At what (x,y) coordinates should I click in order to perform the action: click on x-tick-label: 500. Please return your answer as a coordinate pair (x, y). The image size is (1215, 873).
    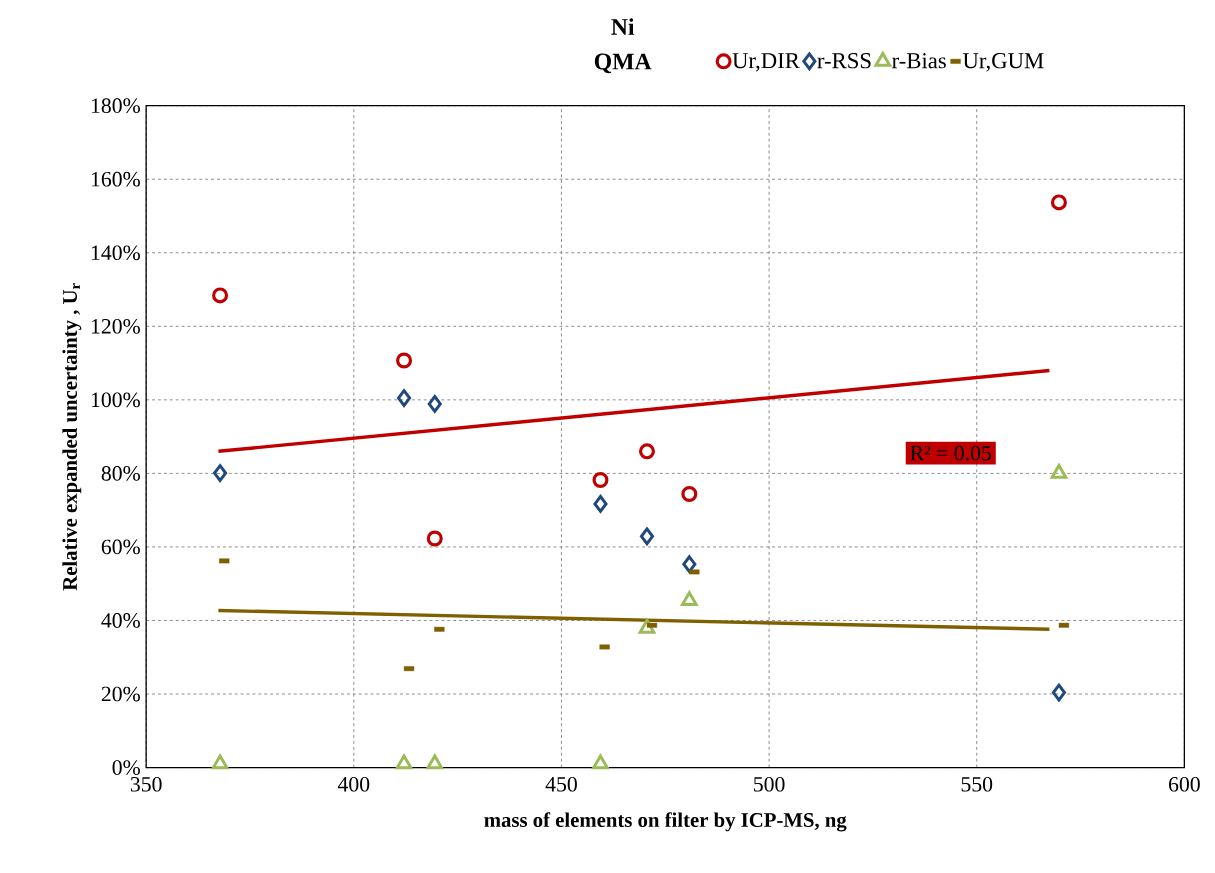
    Looking at the image, I should click on (769, 784).